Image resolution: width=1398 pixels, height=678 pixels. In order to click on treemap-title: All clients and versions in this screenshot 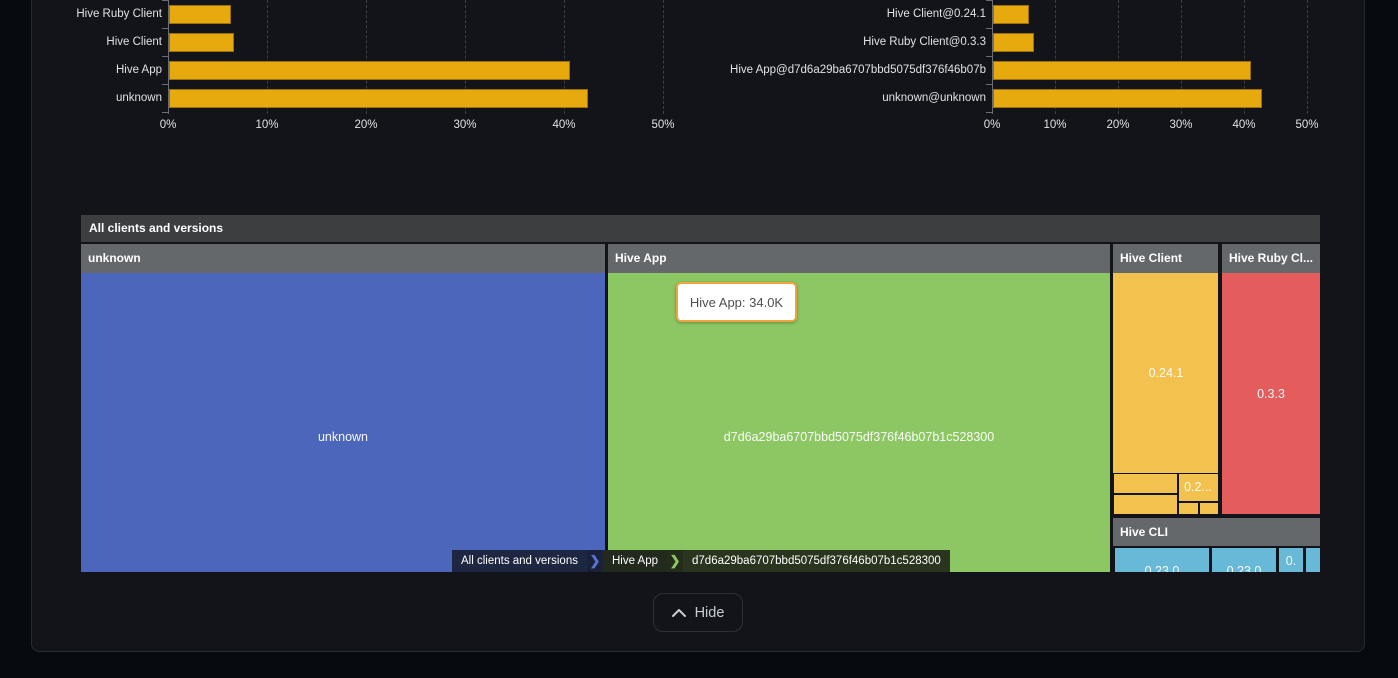, I will do `click(700, 228)`.